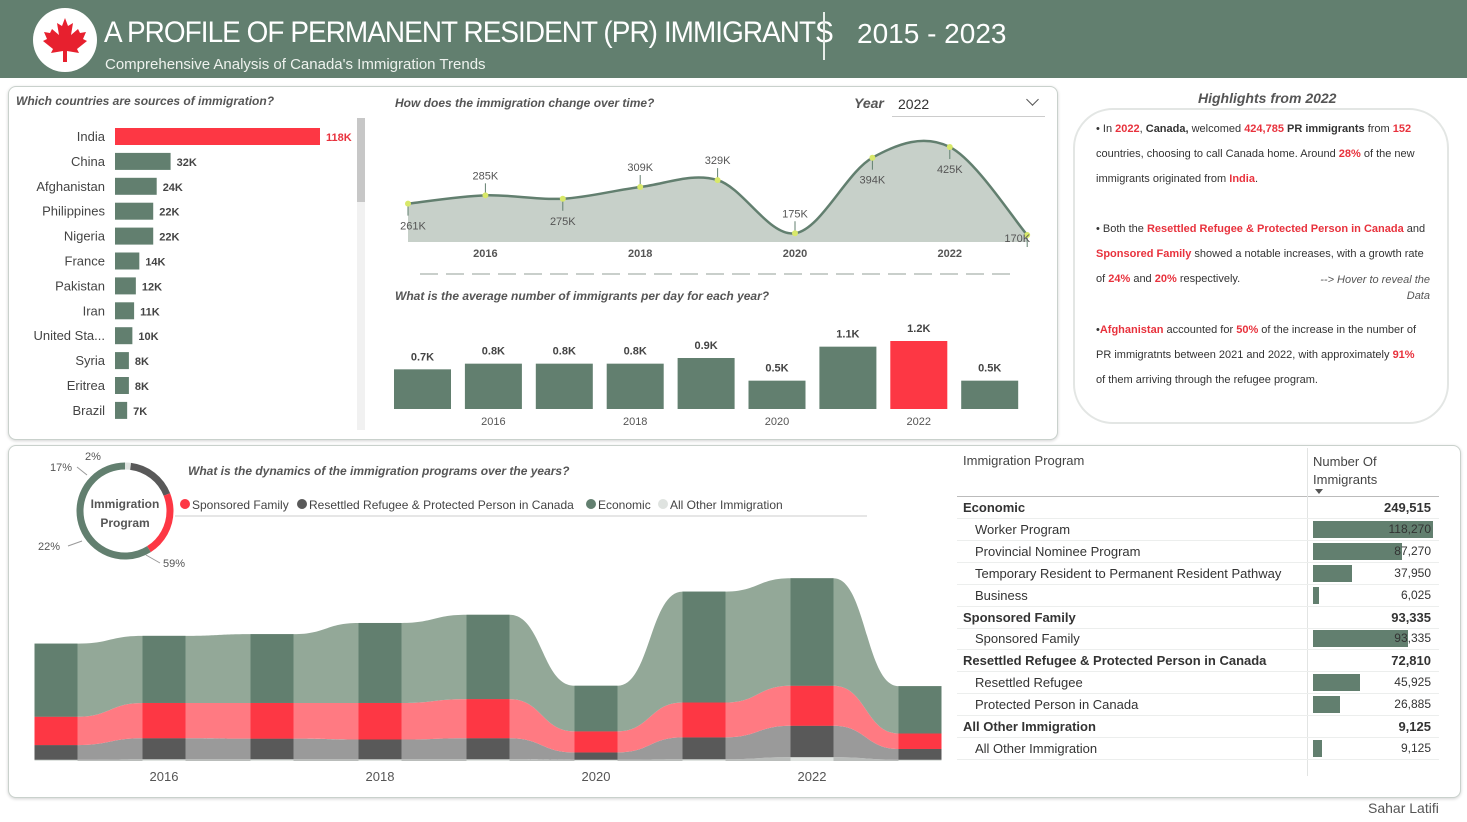 The height and width of the screenshot is (822, 1467). I want to click on table-row: Resettled Refugee 45,925, so click(1198, 683).